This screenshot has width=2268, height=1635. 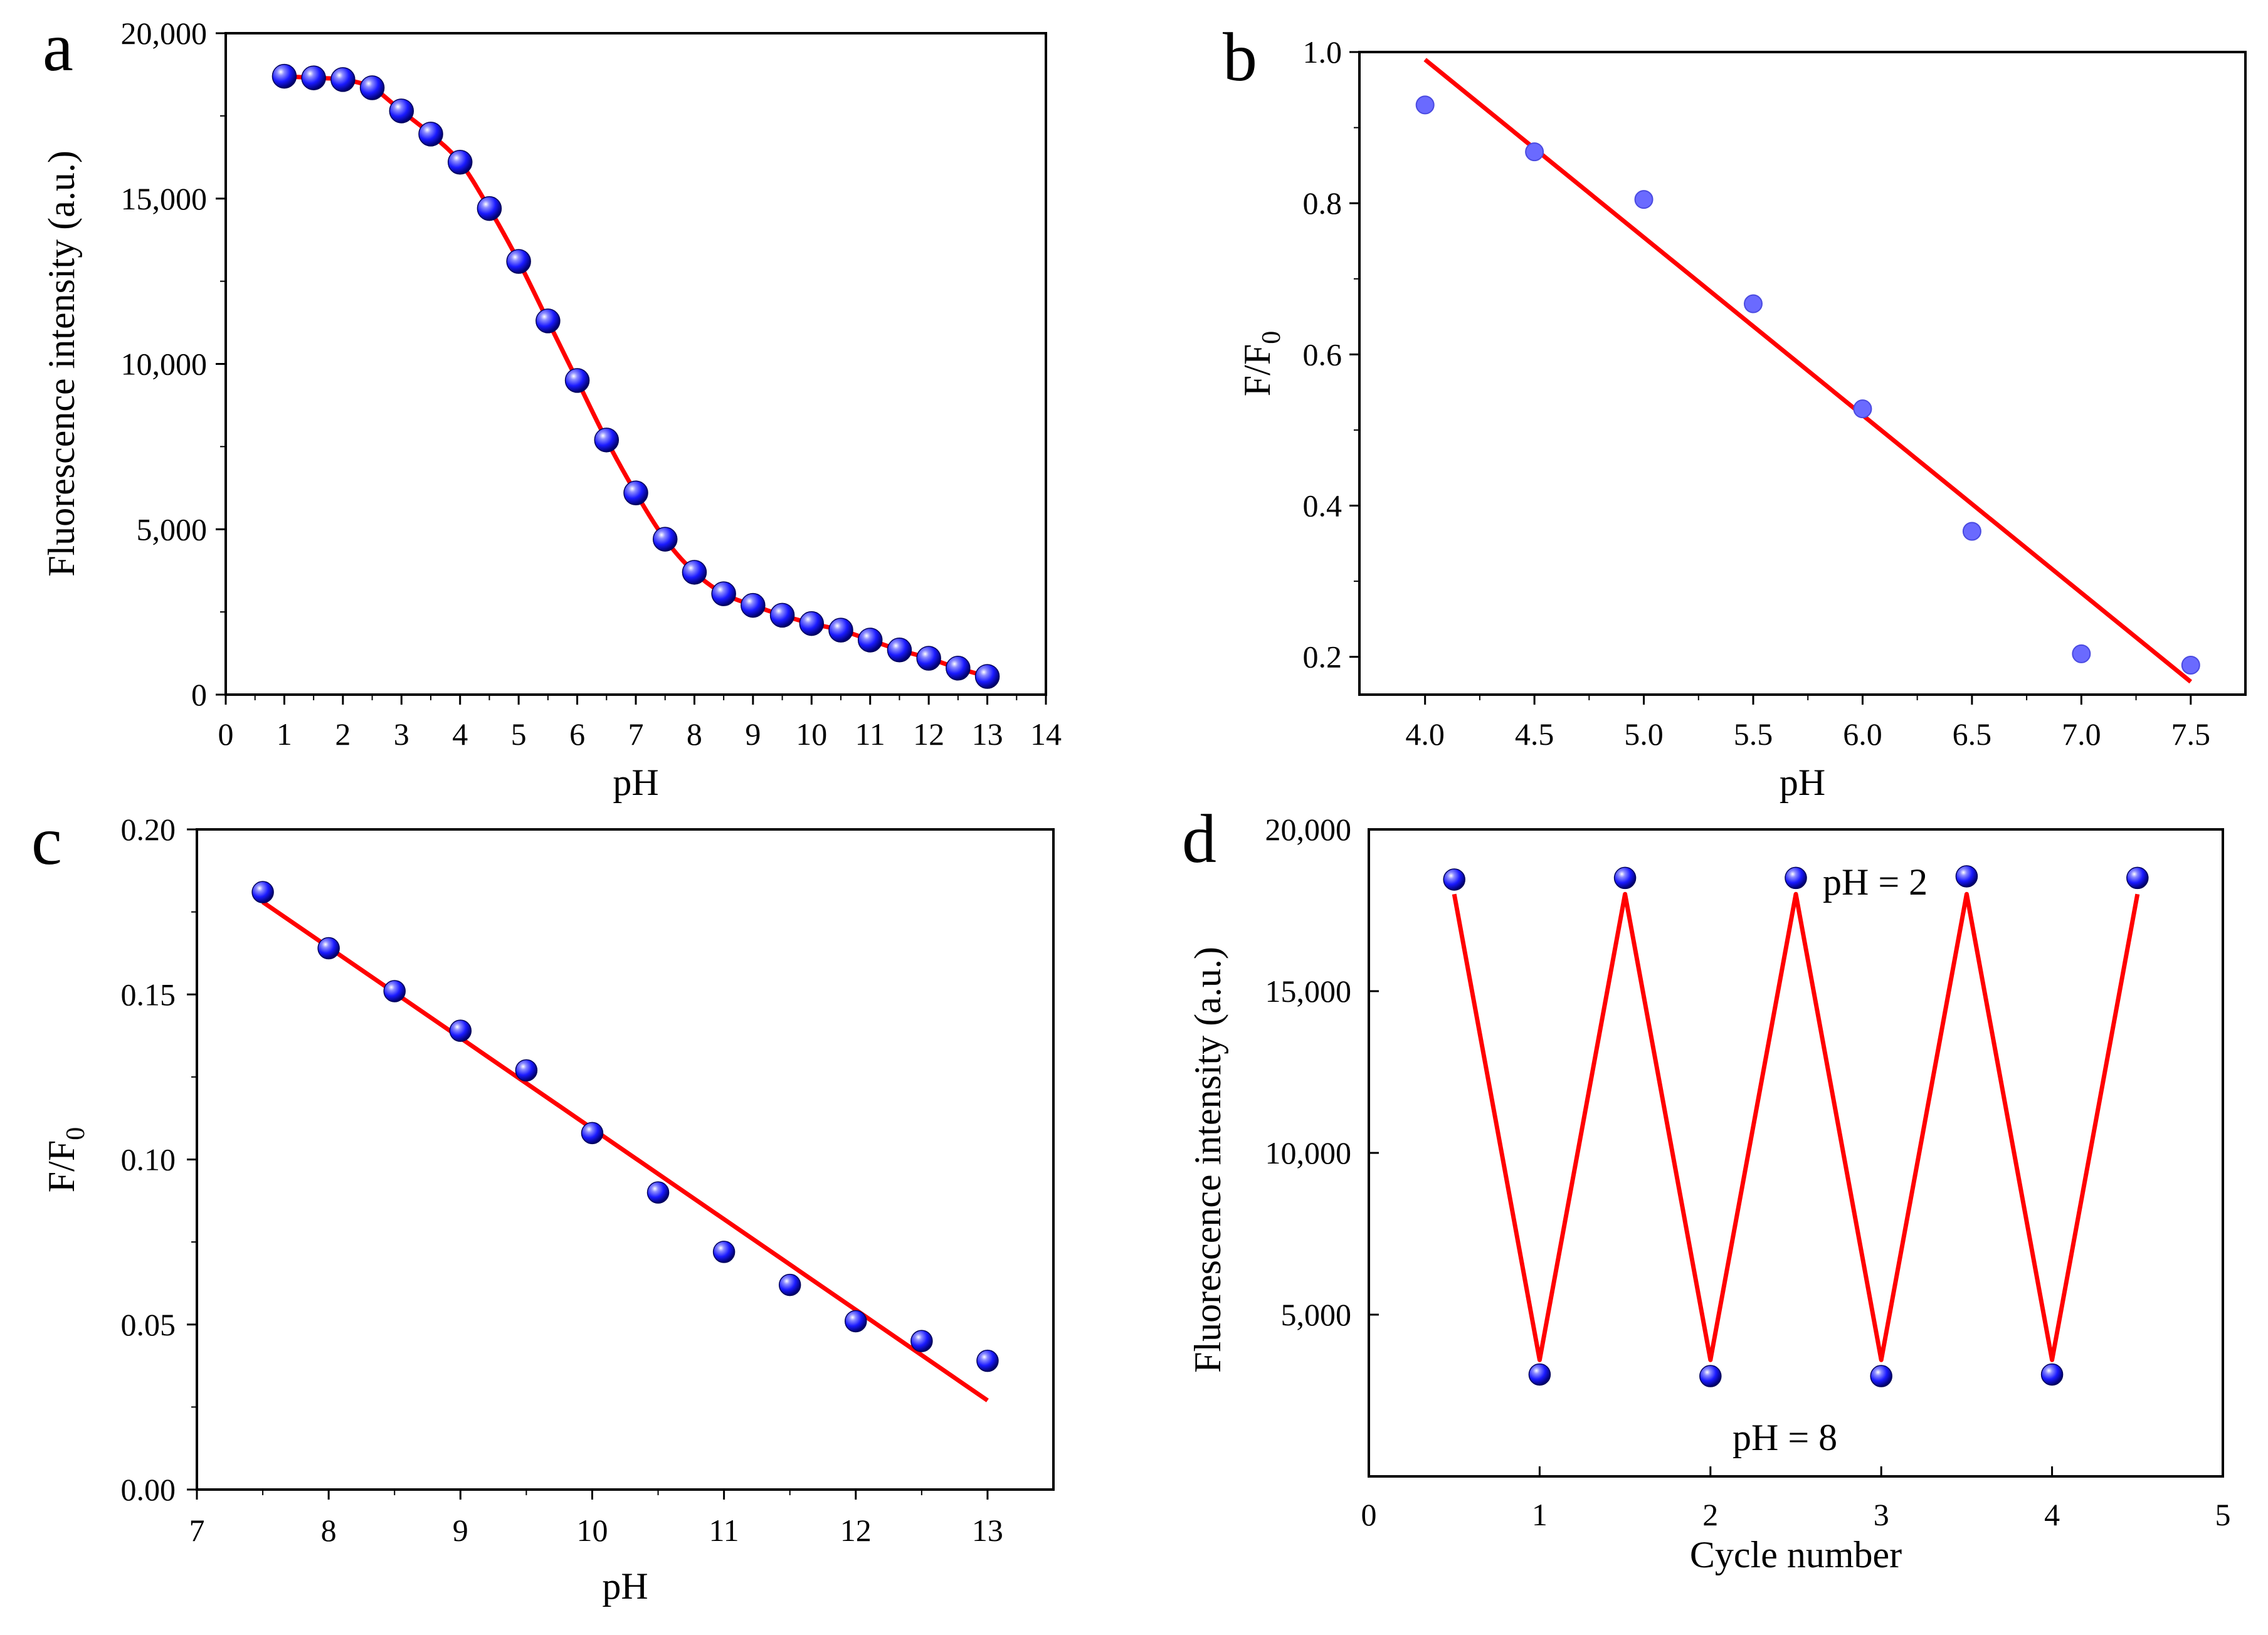 I want to click on y-tick-label-0-10: 0.10, so click(x=148, y=1159).